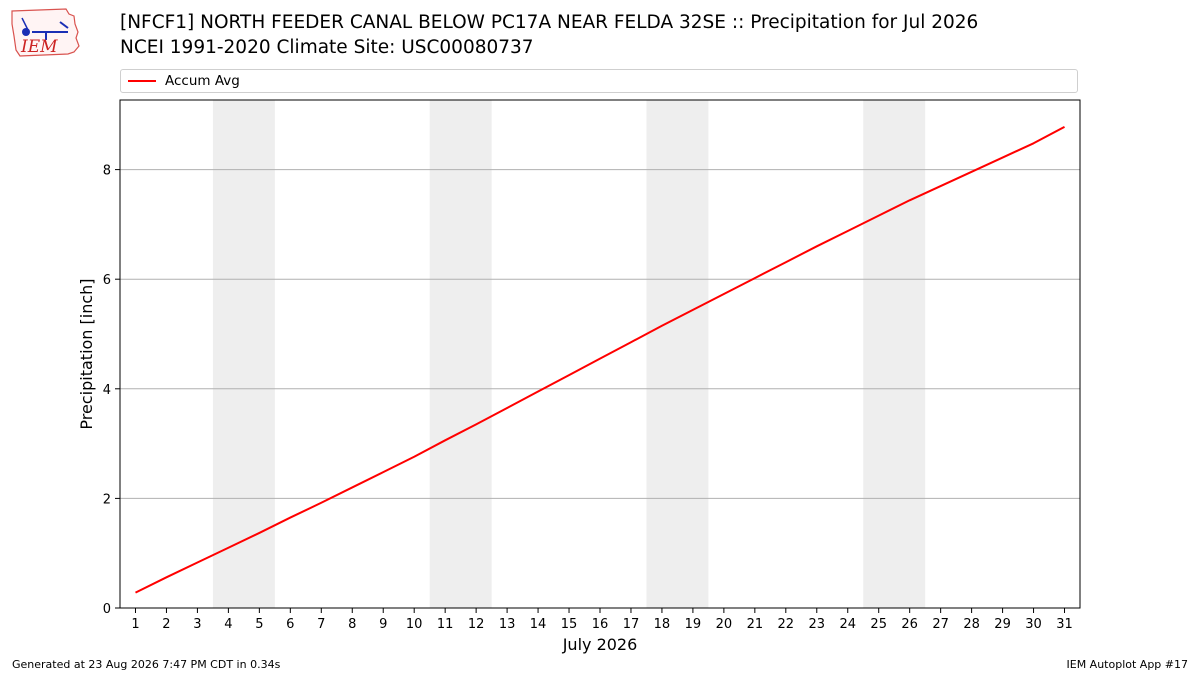 This screenshot has height=675, width=1200. What do you see at coordinates (142, 81) in the screenshot?
I see `legend-line-swatch` at bounding box center [142, 81].